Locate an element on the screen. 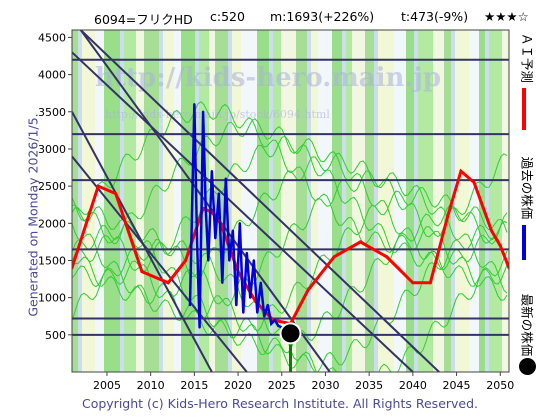 Image resolution: width=560 pixels, height=420 pixels. y-tick-label: 500 is located at coordinates (55, 335).